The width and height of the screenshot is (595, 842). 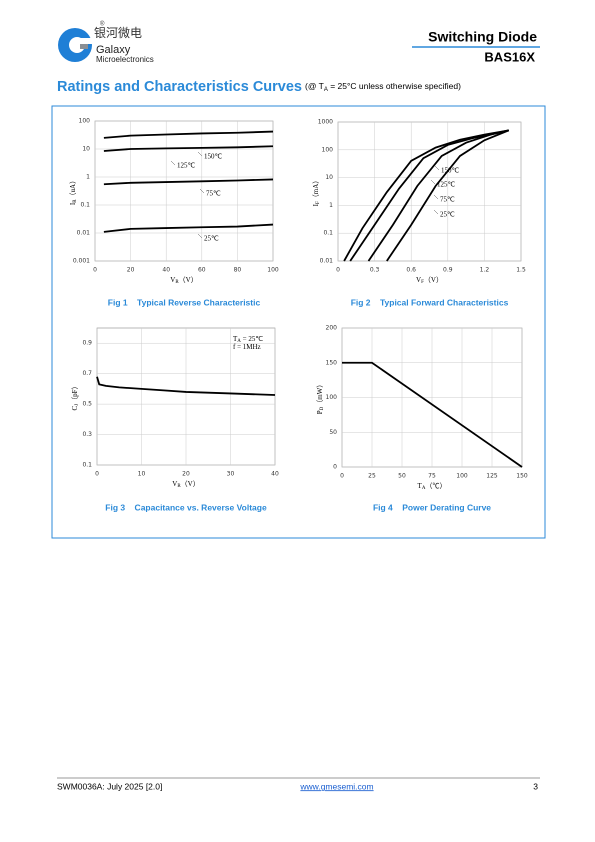 What do you see at coordinates (75, 408) in the screenshot?
I see `y-axis-label-main: C` at bounding box center [75, 408].